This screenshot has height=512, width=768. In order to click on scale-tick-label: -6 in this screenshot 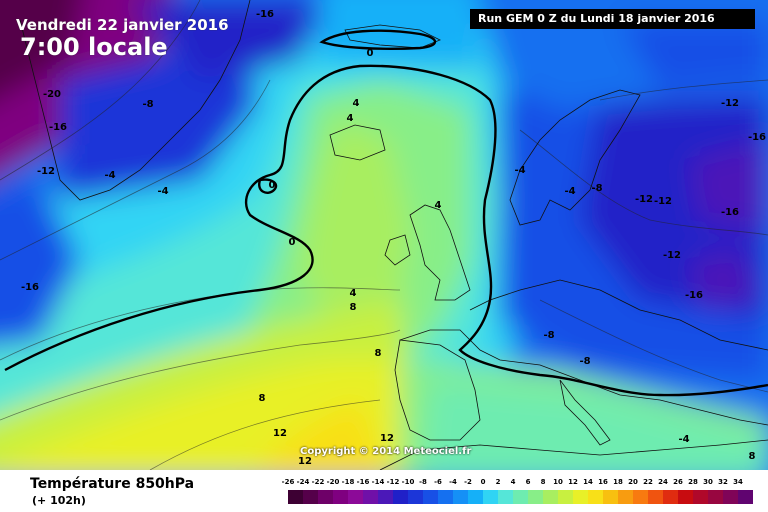, I will do `click(438, 482)`.